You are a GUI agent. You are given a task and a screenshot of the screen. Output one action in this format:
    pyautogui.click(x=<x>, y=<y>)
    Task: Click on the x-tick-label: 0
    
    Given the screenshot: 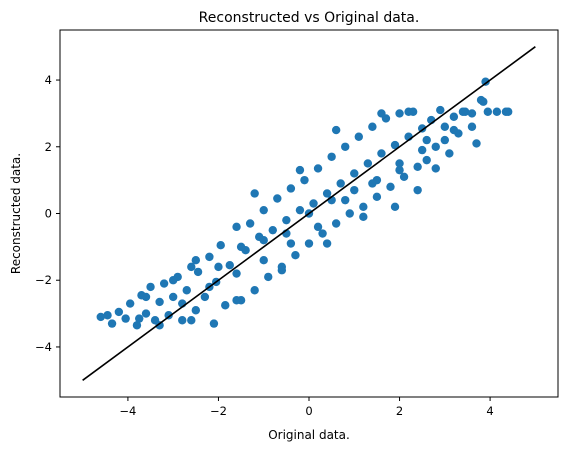 What is the action you would take?
    pyautogui.click(x=308, y=411)
    